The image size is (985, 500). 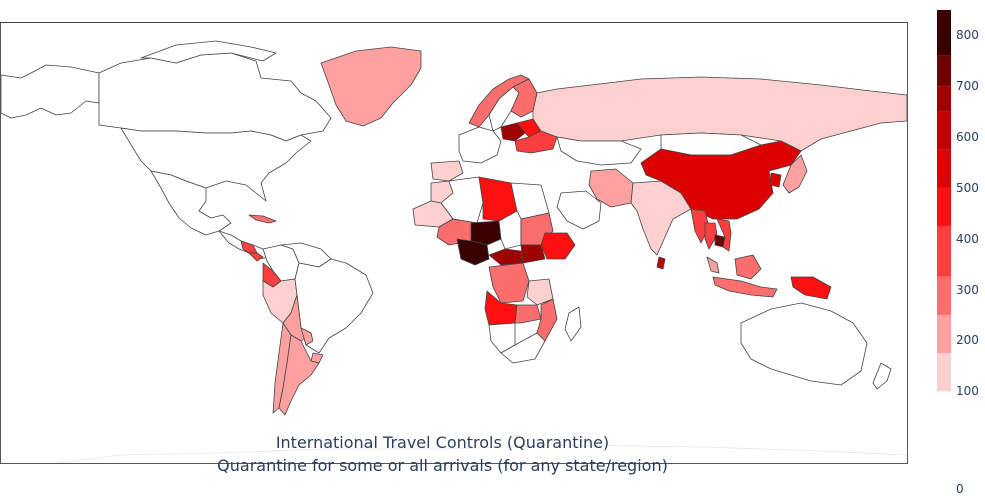 I want to click on region-sri-lanka, so click(x=661, y=263).